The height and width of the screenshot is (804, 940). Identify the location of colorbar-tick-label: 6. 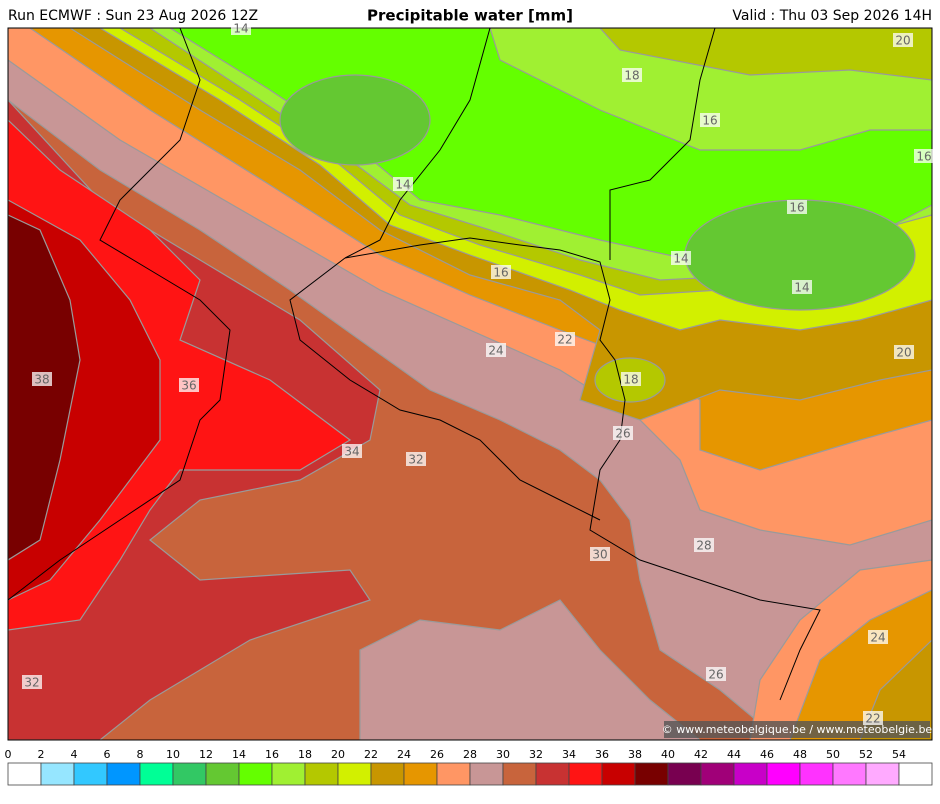
(107, 754).